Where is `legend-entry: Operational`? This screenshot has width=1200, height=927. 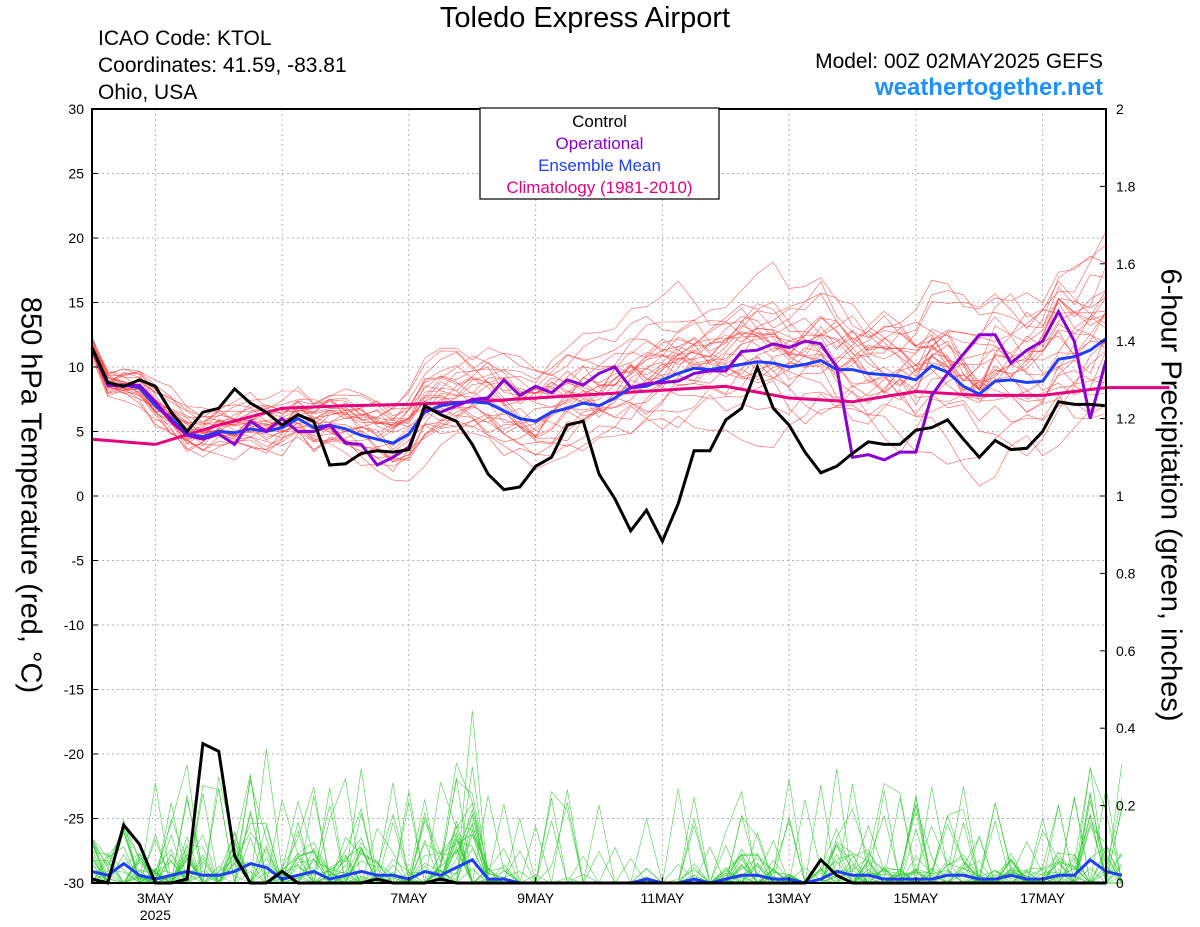
legend-entry: Operational is located at coordinates (600, 143).